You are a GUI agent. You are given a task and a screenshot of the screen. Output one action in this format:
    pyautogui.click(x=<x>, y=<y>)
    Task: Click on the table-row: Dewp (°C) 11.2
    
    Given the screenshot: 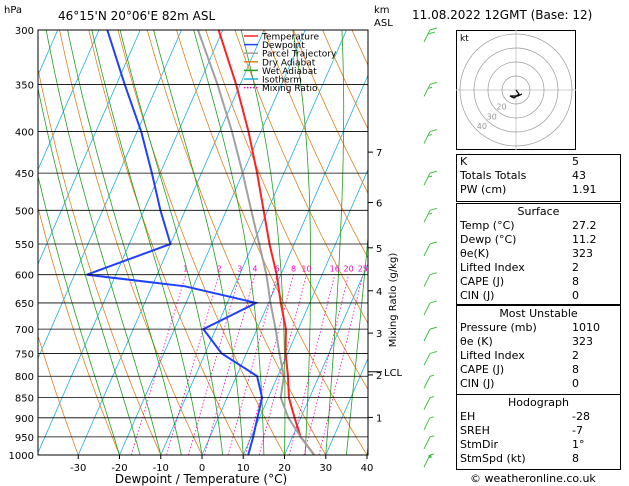 What is the action you would take?
    pyautogui.click(x=538, y=240)
    